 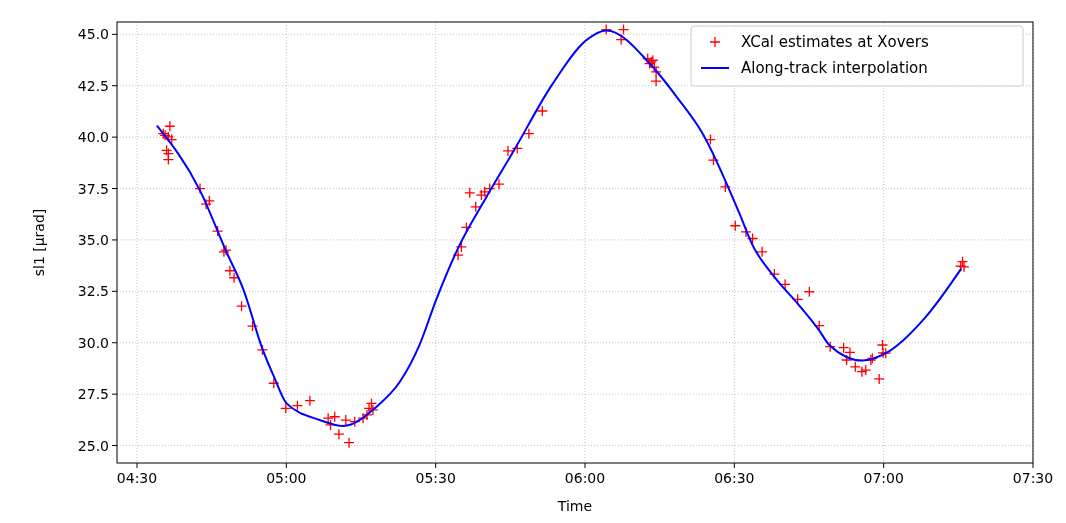 I want to click on y-tick-label: 32.5, so click(x=93, y=291).